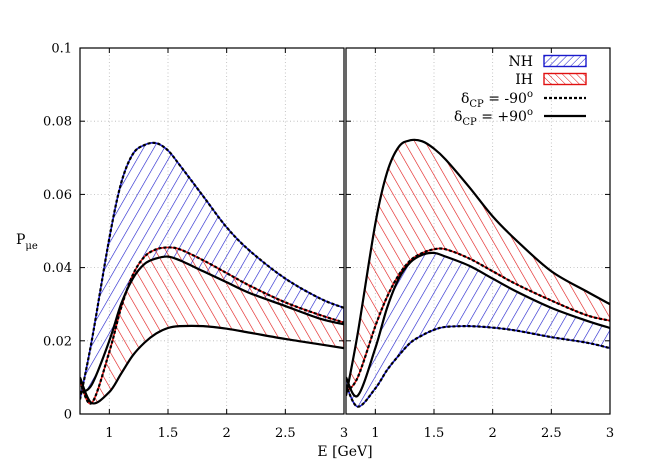 The height and width of the screenshot is (465, 664). Describe the element at coordinates (497, 99) in the screenshot. I see `legend-label-dm90: δCP = -90o` at that location.